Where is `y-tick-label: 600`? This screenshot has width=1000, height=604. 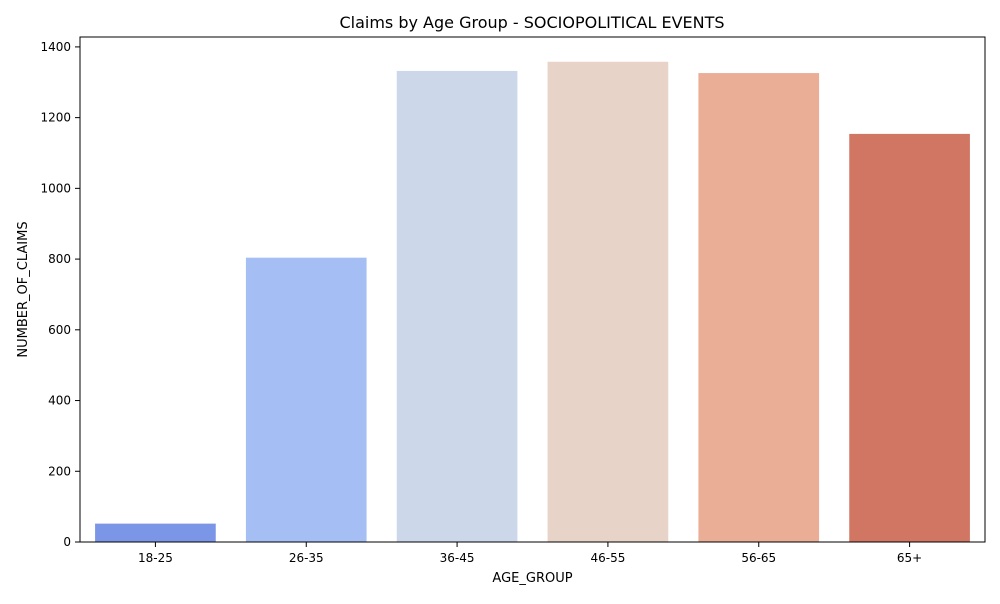
y-tick-label: 600 is located at coordinates (59, 330).